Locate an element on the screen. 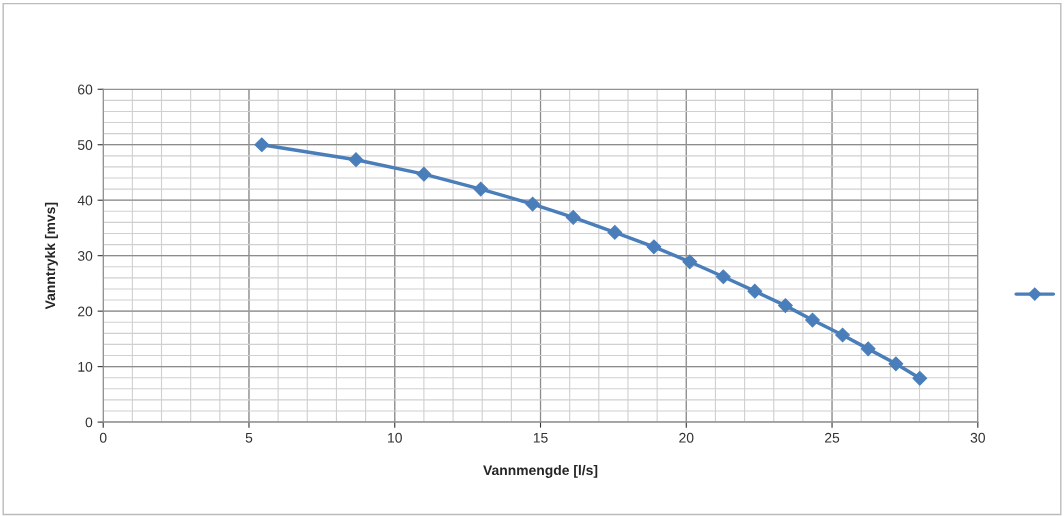 The width and height of the screenshot is (1064, 516). x-tick-label: 15 is located at coordinates (540, 438).